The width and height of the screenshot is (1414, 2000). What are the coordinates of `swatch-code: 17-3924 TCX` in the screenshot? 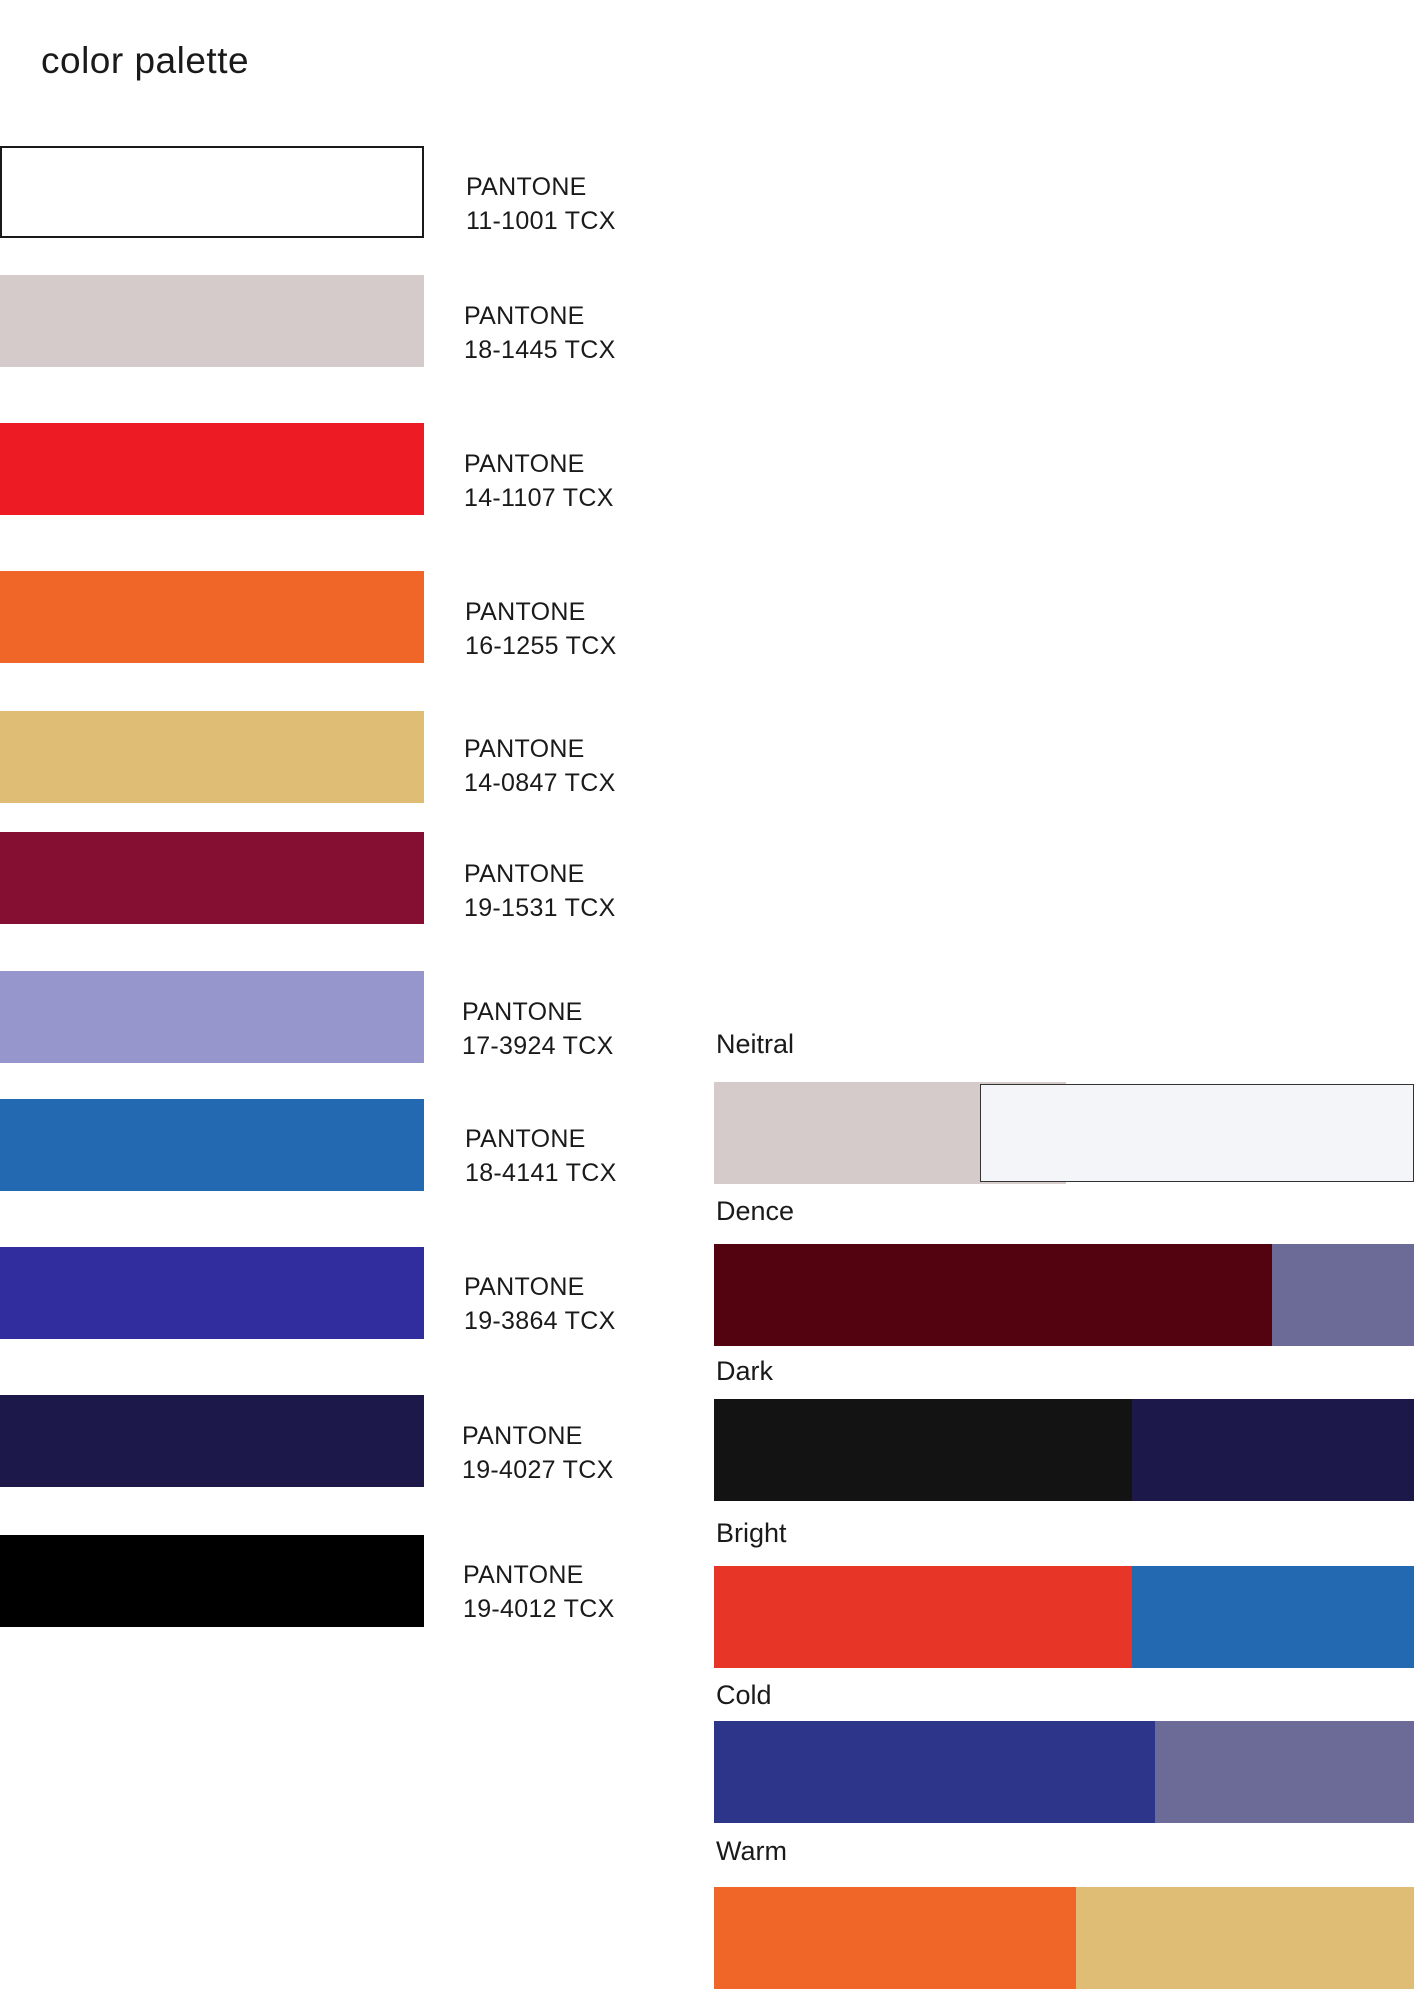 It's located at (538, 1046).